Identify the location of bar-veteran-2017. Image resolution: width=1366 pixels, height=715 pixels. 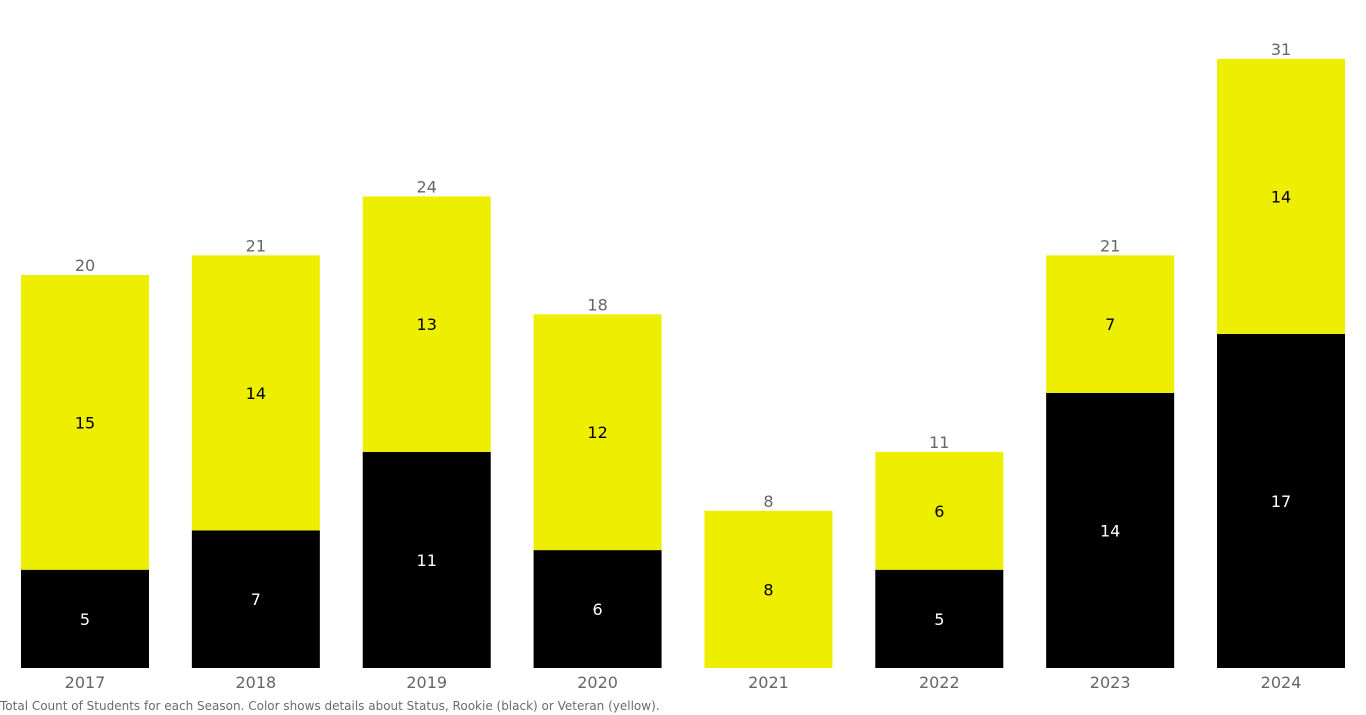
(85, 422).